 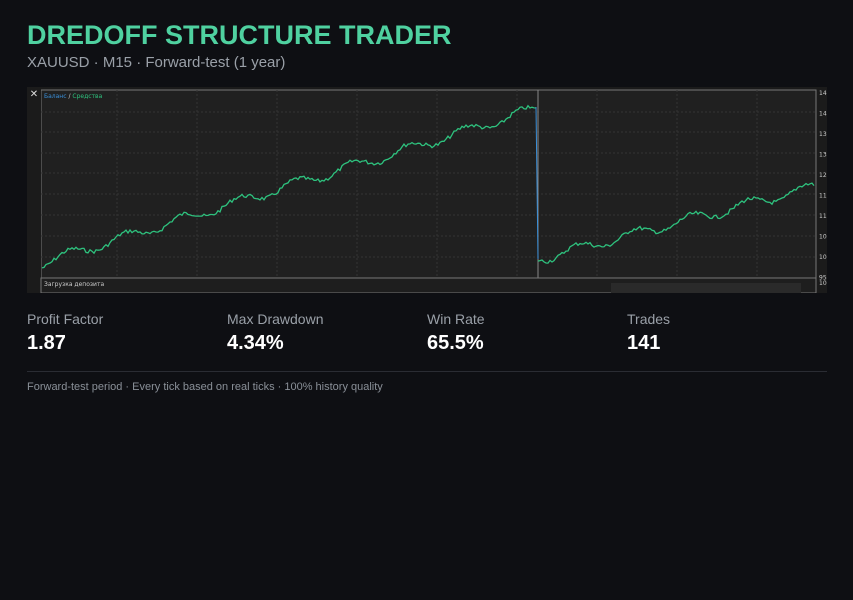 What do you see at coordinates (649, 319) in the screenshot?
I see `stat-label: Trades` at bounding box center [649, 319].